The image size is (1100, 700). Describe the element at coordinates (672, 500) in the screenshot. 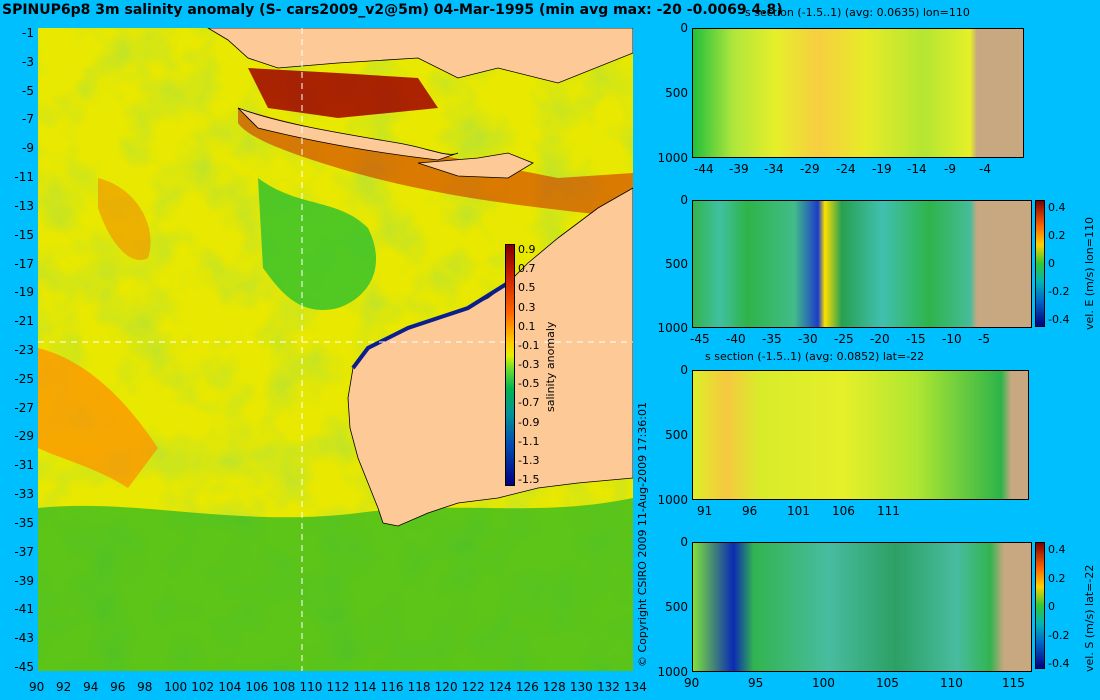

I see `panel-3-y-tick: 1000` at that location.